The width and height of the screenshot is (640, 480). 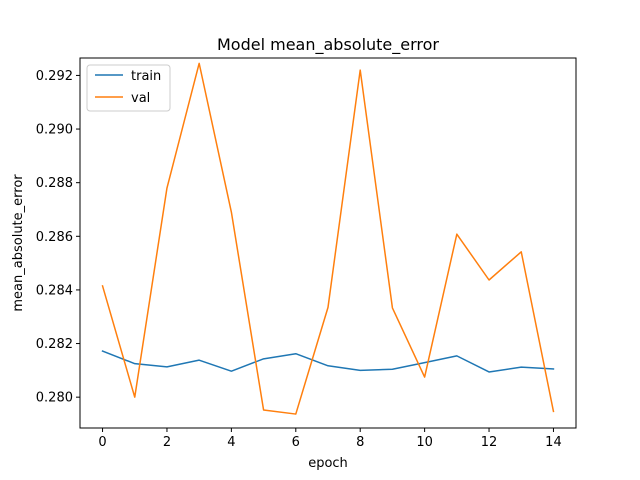 I want to click on x-tick-label: 6, so click(x=296, y=442).